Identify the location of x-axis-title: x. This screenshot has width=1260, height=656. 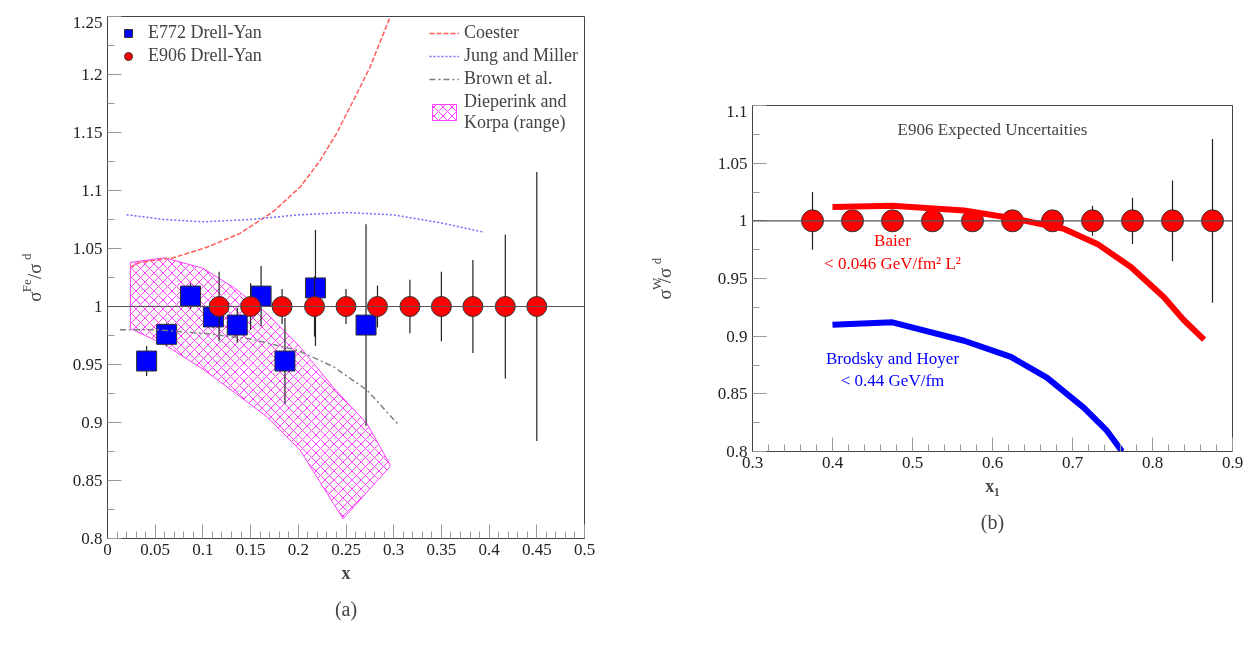
(346, 572).